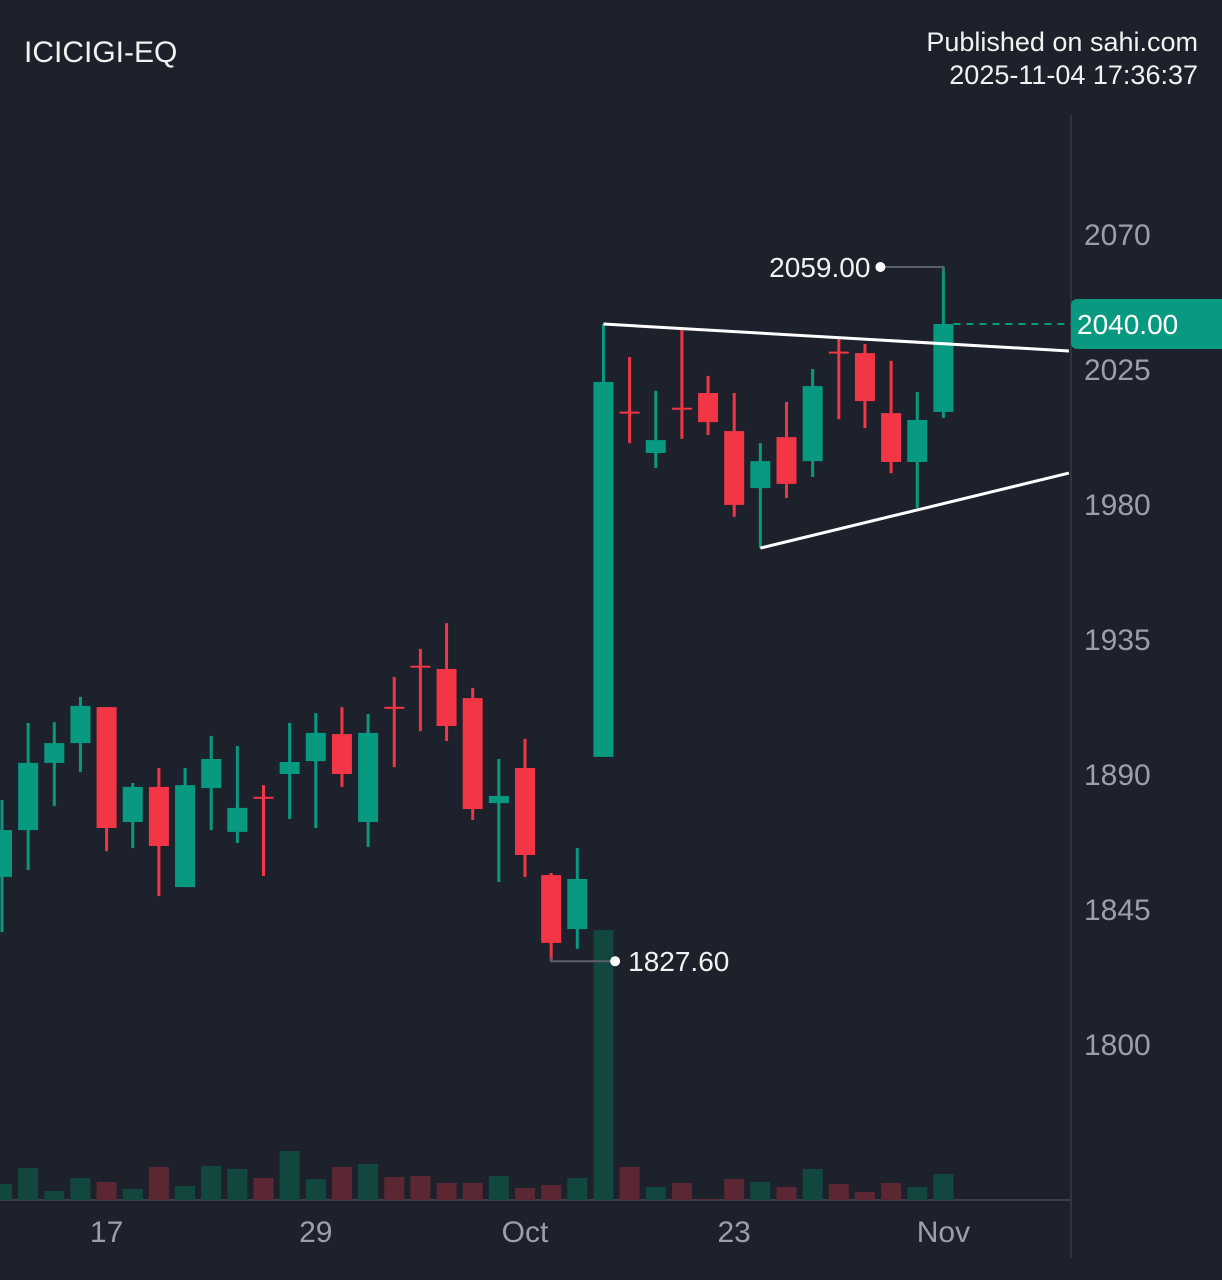 The height and width of the screenshot is (1280, 1222). What do you see at coordinates (525, 1232) in the screenshot?
I see `time-tick-label: Oct` at bounding box center [525, 1232].